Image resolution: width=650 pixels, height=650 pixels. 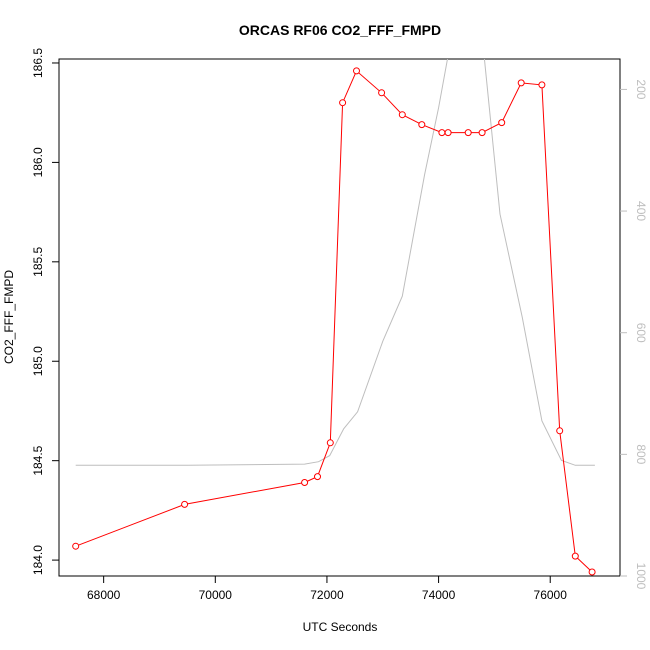 I want to click on right-y-tick-label: 1000, so click(x=641, y=576).